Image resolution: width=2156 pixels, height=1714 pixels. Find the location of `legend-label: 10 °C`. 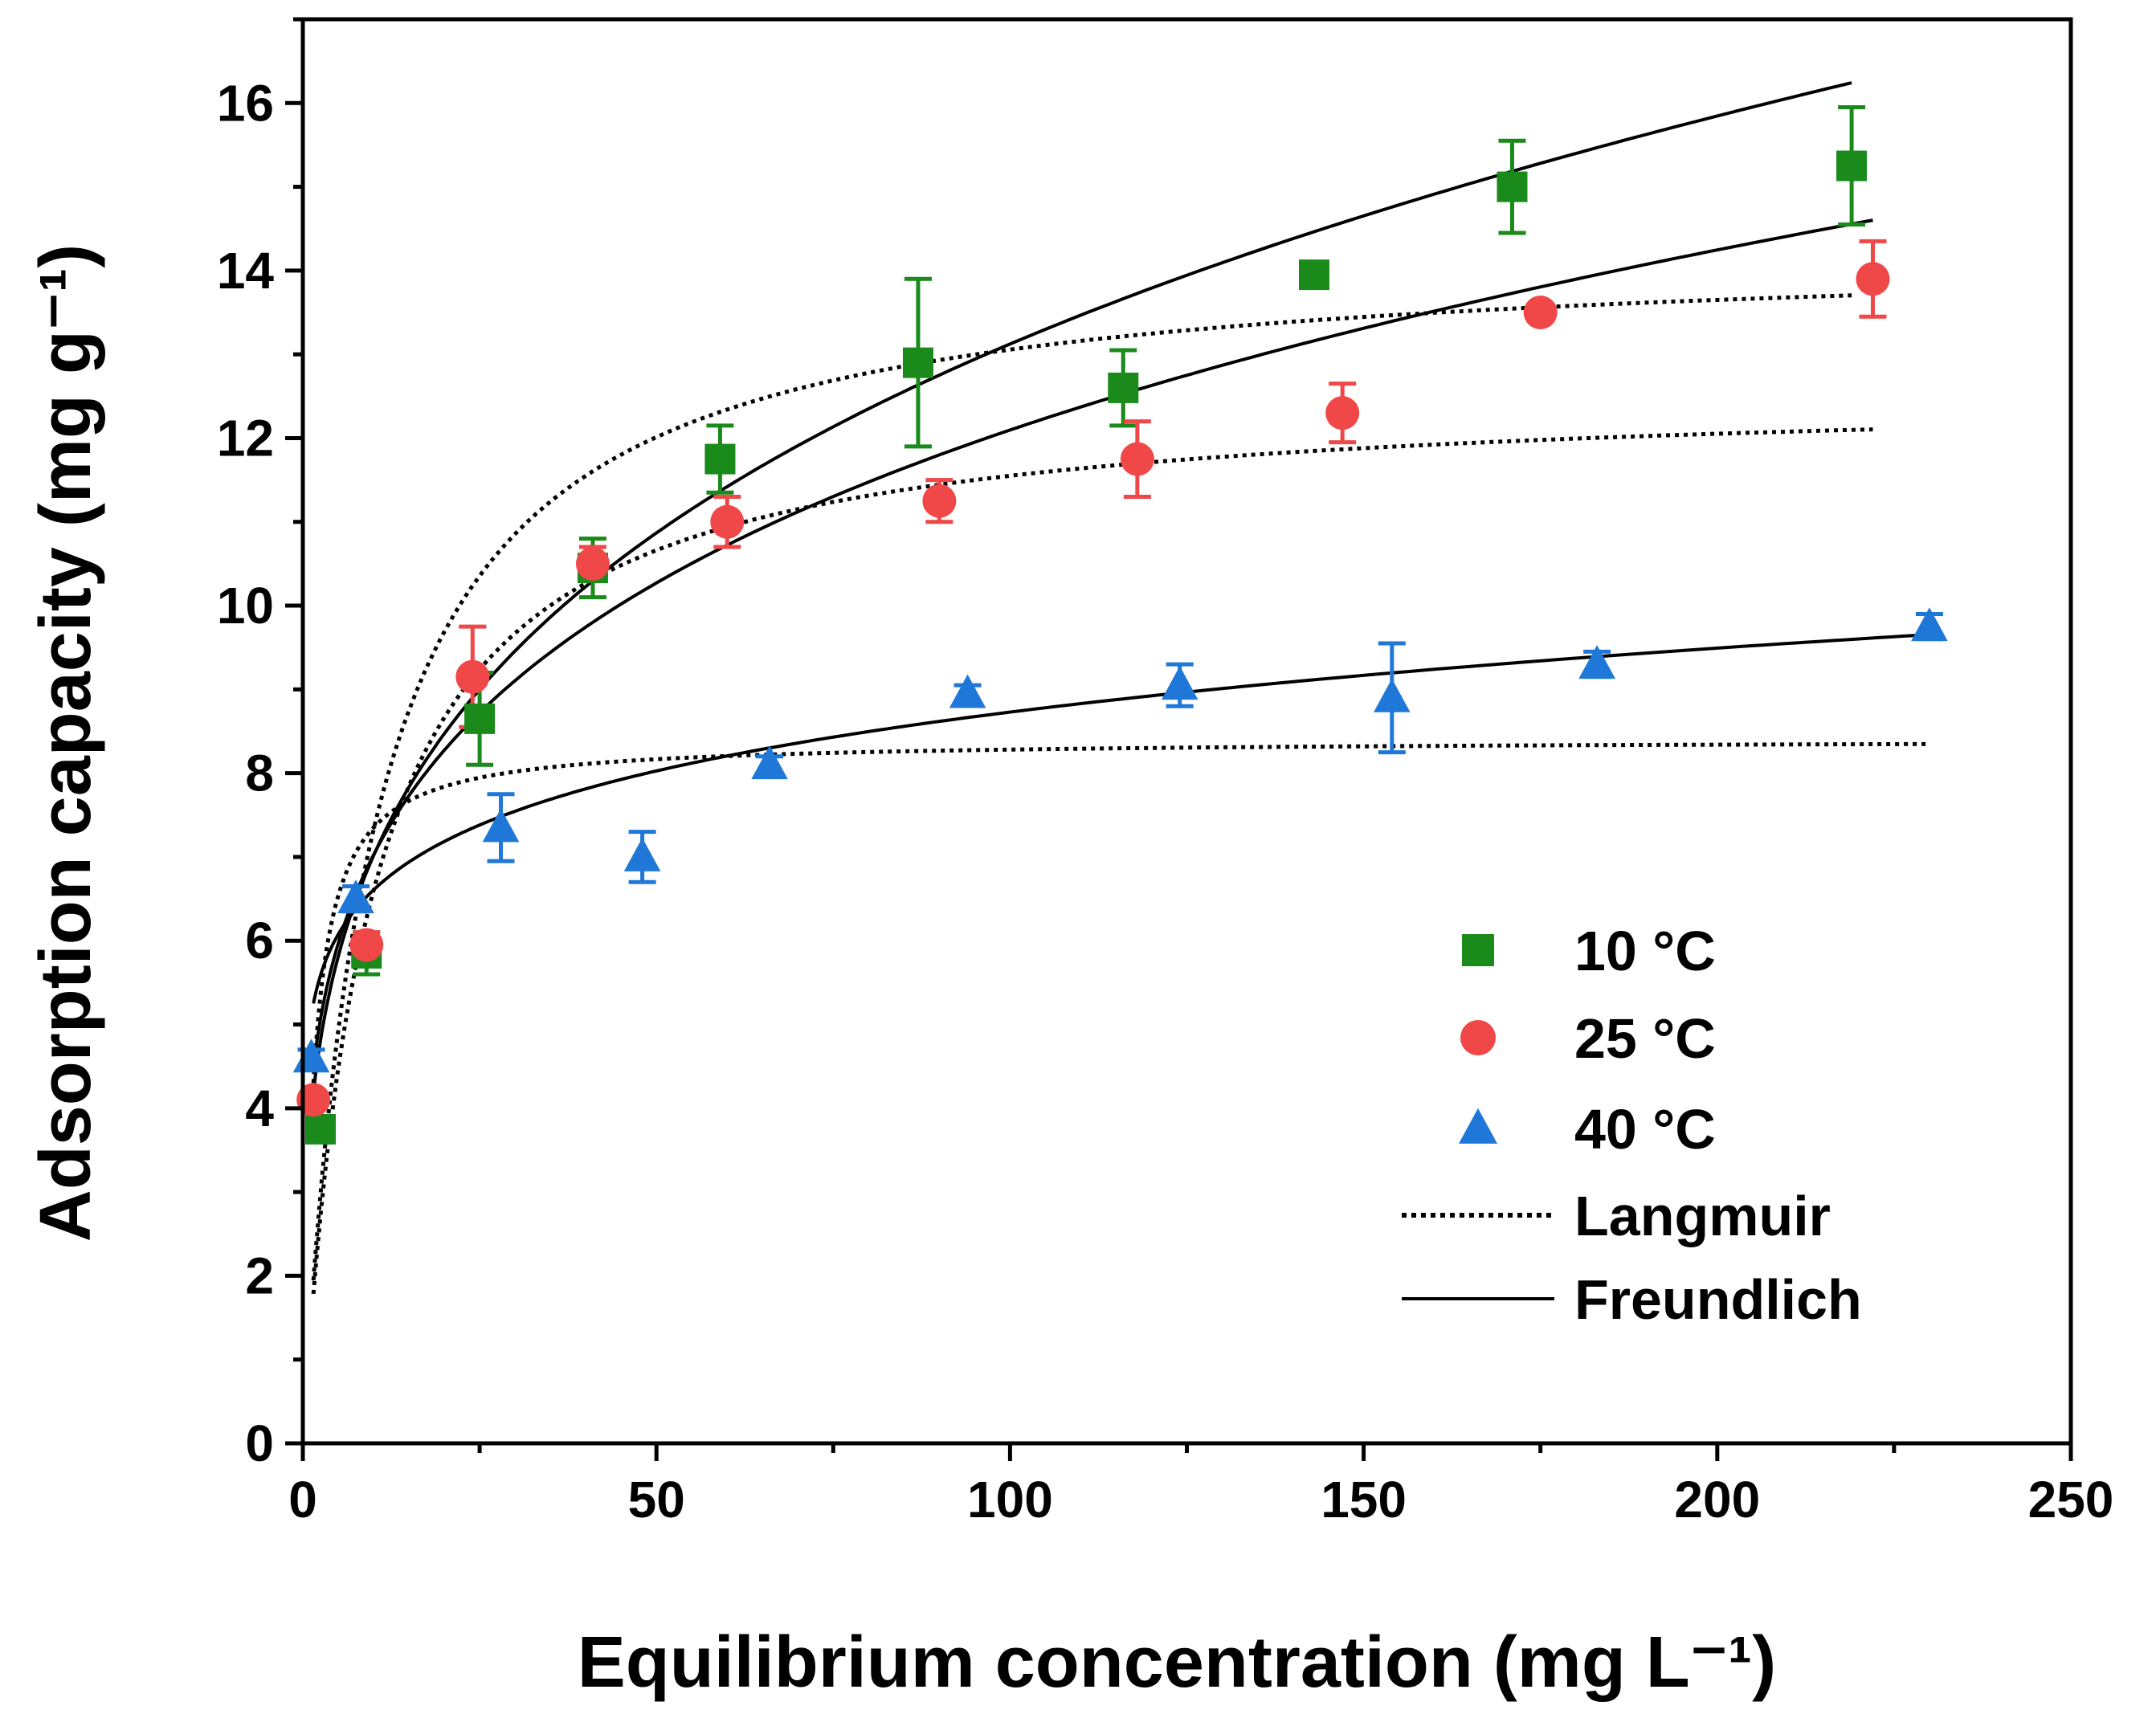

legend-label: 10 °C is located at coordinates (1645, 951).